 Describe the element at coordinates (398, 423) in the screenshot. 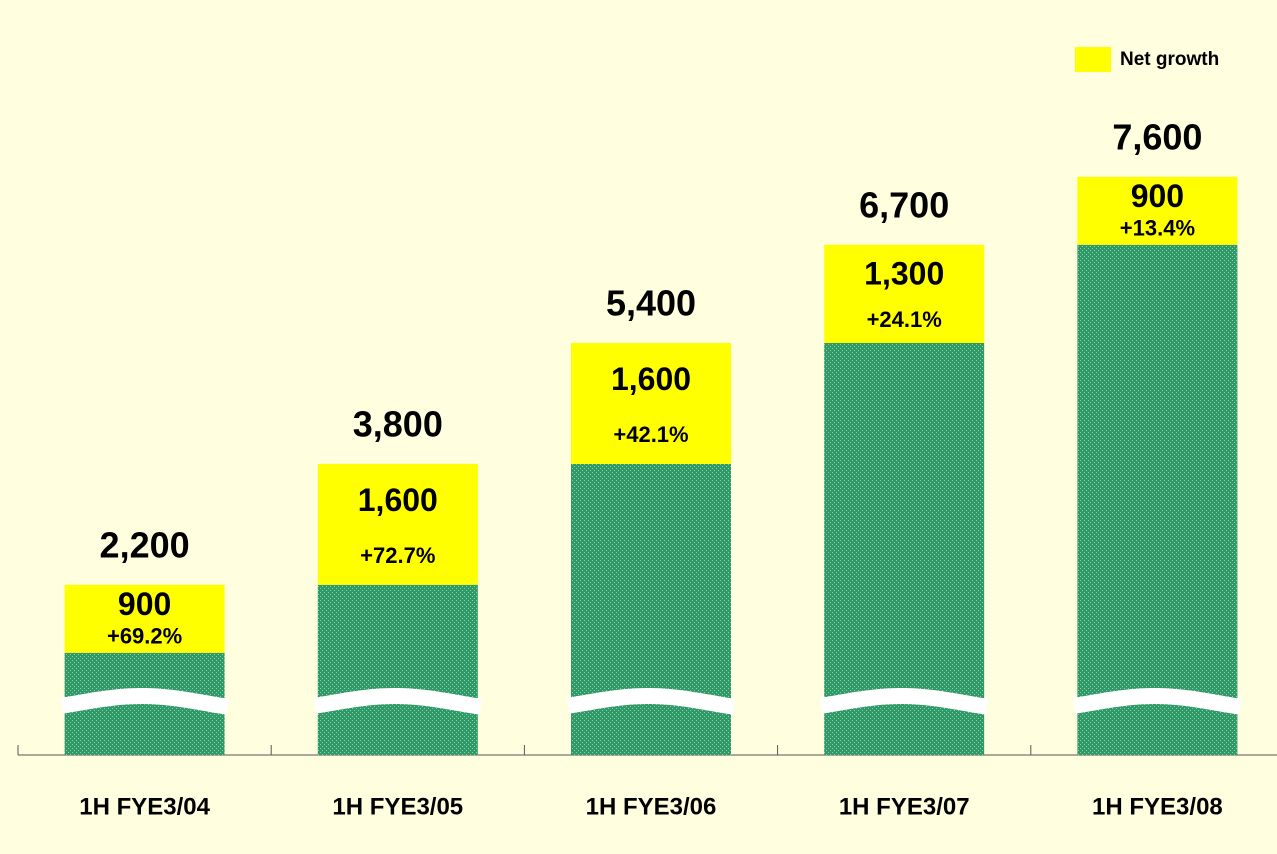

I see `total-label: 3,800` at that location.